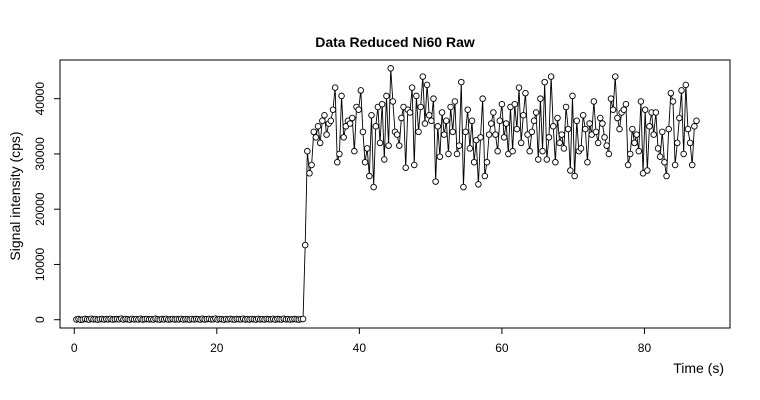  I want to click on y-tick-label: 40000, so click(40, 99).